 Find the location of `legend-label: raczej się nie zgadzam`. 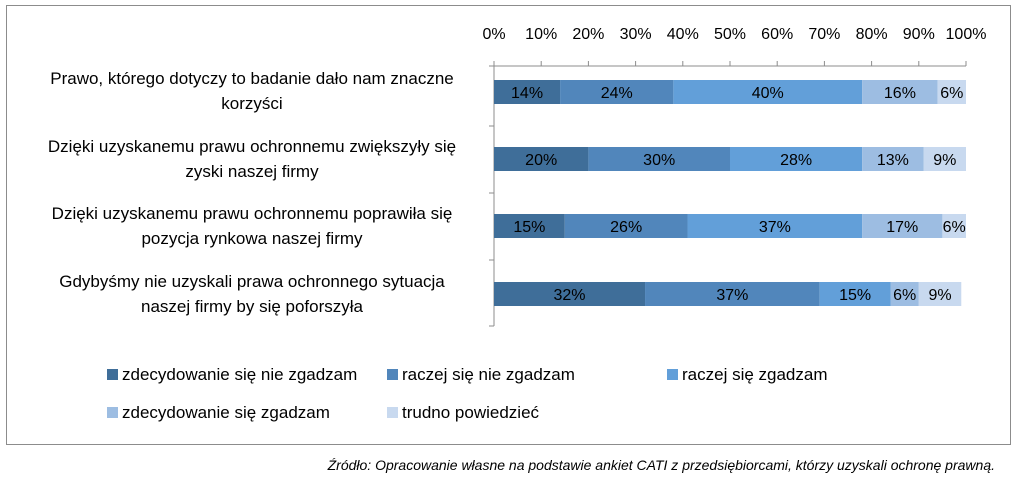

legend-label: raczej się nie zgadzam is located at coordinates (488, 374).